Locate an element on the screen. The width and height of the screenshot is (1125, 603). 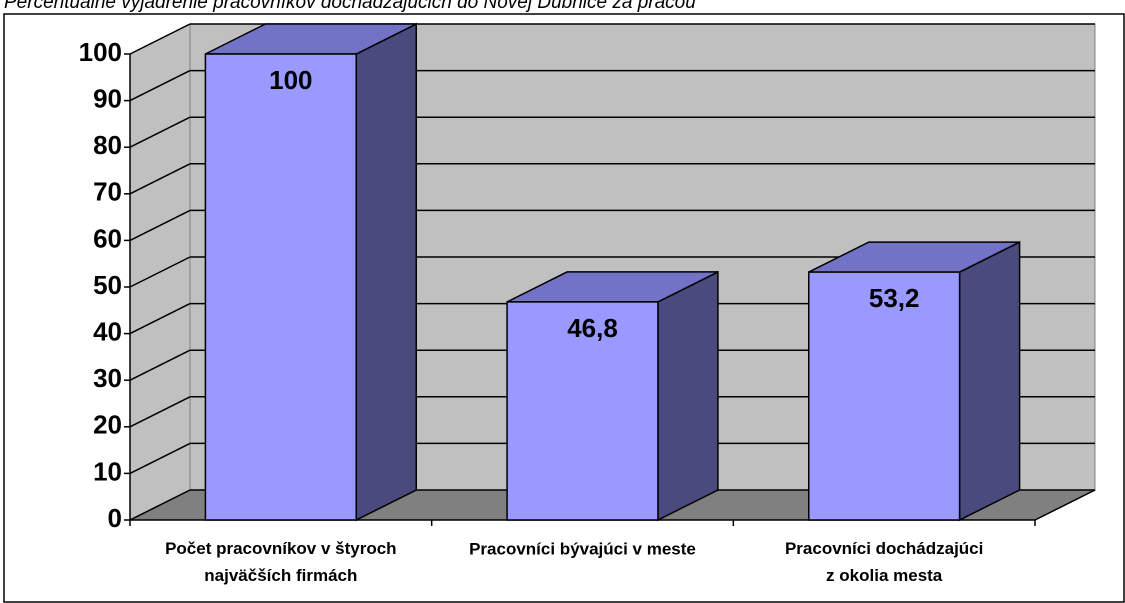
y-tick-label: 50 is located at coordinates (107, 285).